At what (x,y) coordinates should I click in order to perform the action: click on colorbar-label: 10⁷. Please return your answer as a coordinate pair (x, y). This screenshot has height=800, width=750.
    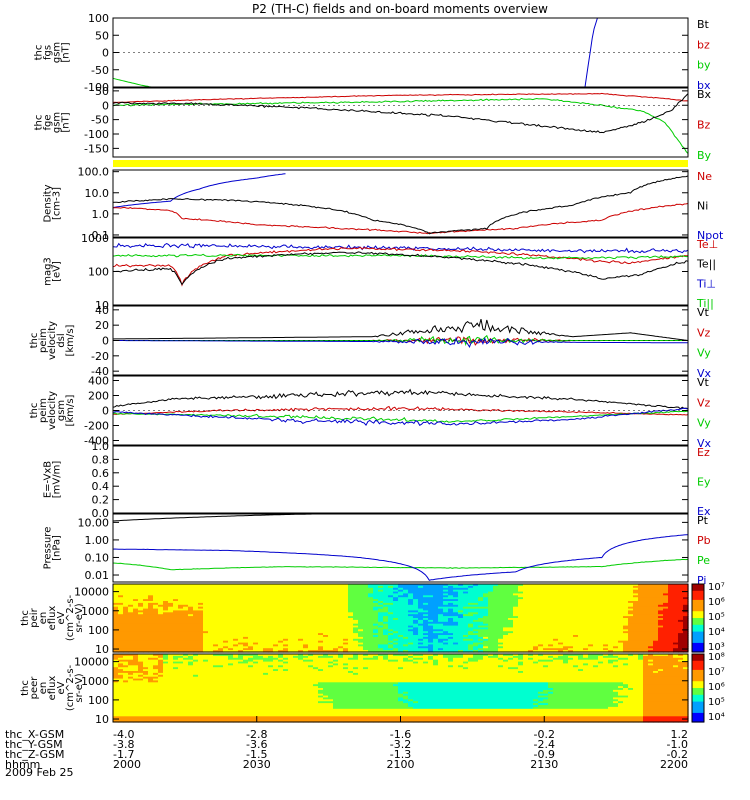
    Looking at the image, I should click on (716, 587).